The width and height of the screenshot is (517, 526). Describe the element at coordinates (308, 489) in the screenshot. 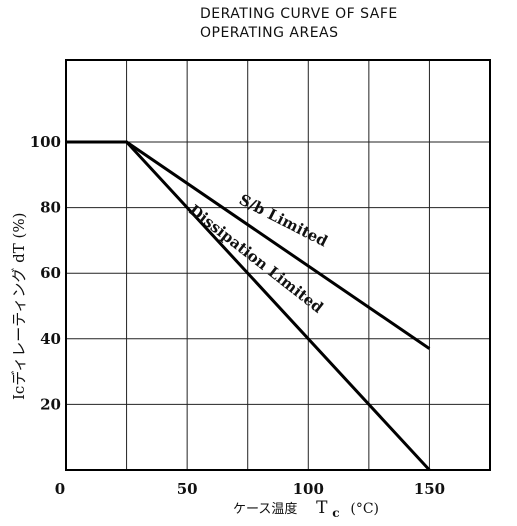

I see `x-tick-label-100: 100` at that location.